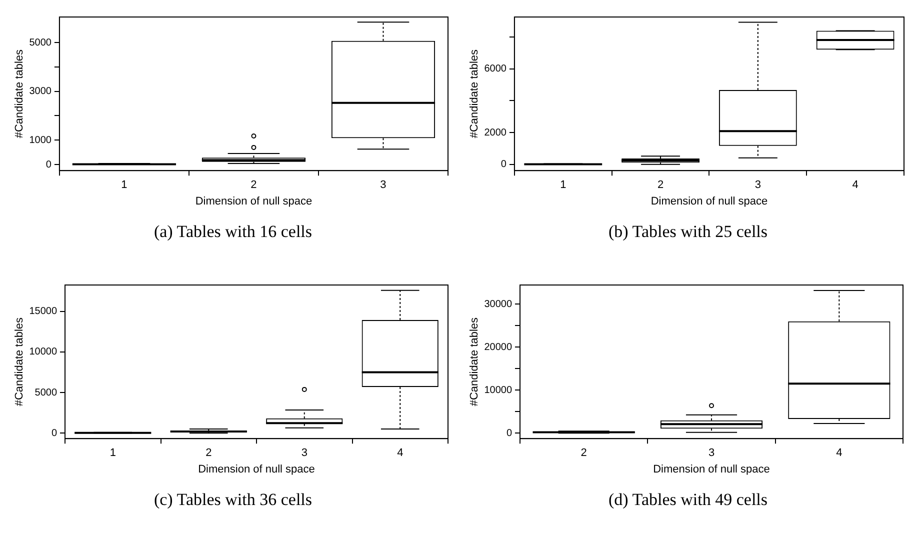 This screenshot has height=546, width=919. I want to click on y-tick-label: 15000, so click(43, 312).